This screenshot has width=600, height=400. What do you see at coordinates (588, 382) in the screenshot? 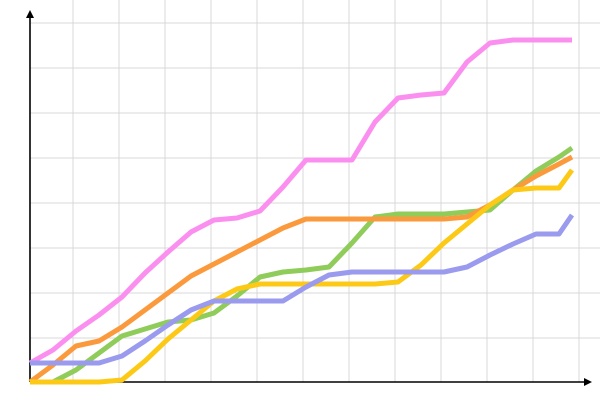
I see `x-axis-arrow-icon` at bounding box center [588, 382].